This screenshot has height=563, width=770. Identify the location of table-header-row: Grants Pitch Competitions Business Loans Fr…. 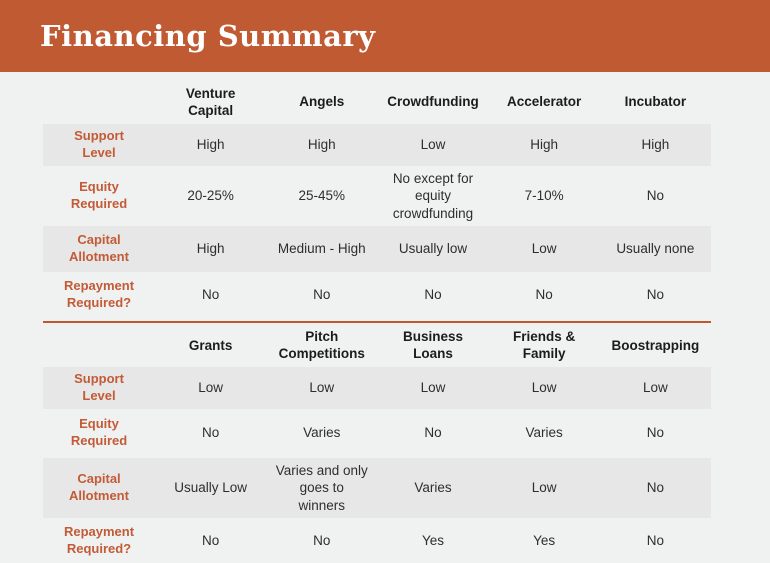
(377, 346).